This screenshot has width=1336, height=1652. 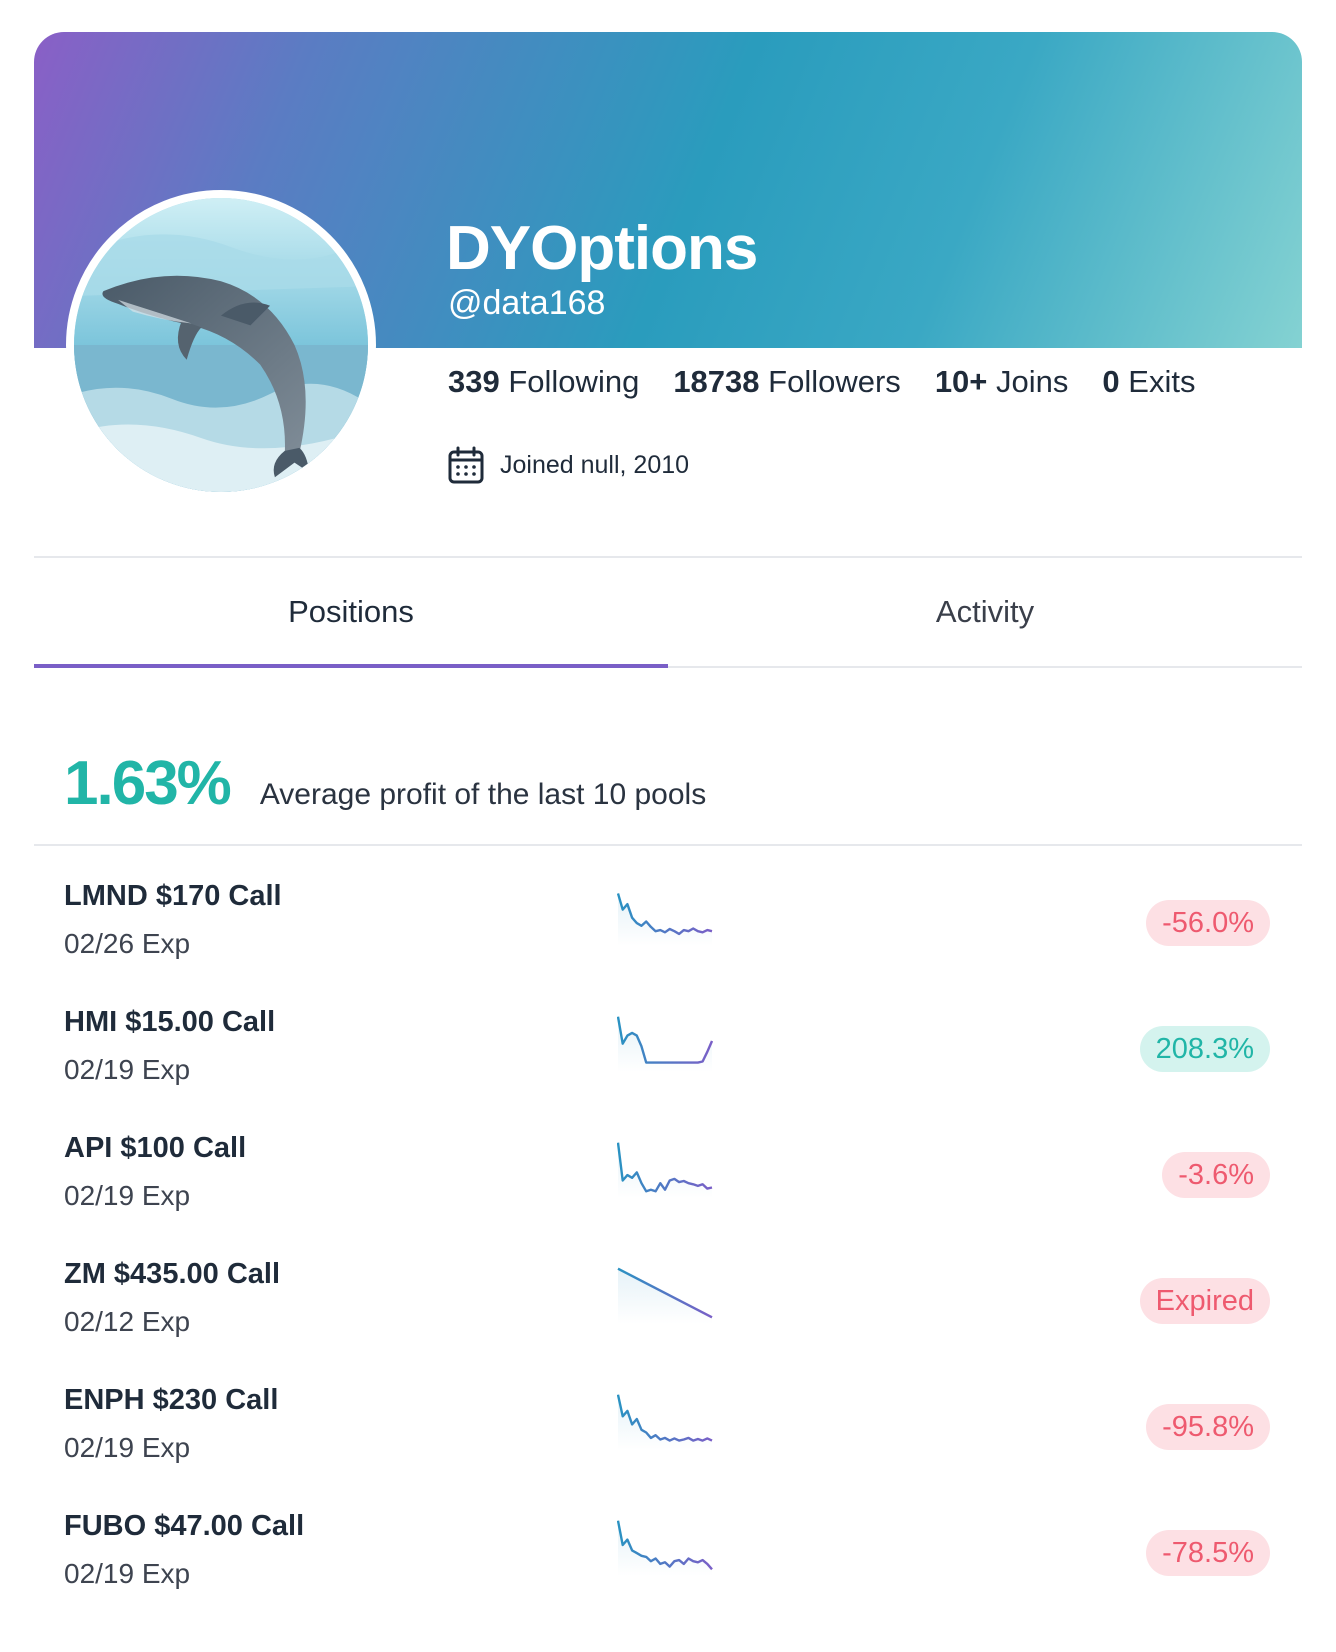 What do you see at coordinates (1216, 1175) in the screenshot?
I see `position-result-badge: -3.6%` at bounding box center [1216, 1175].